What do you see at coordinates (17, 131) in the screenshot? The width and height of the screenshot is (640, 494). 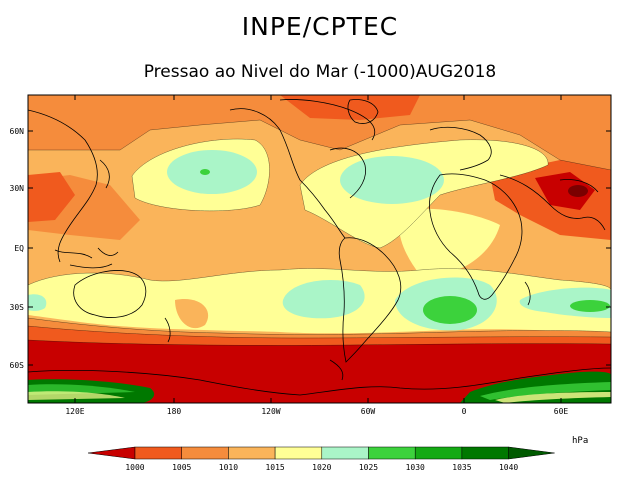 I see `lat-tick-label: 60N` at bounding box center [17, 131].